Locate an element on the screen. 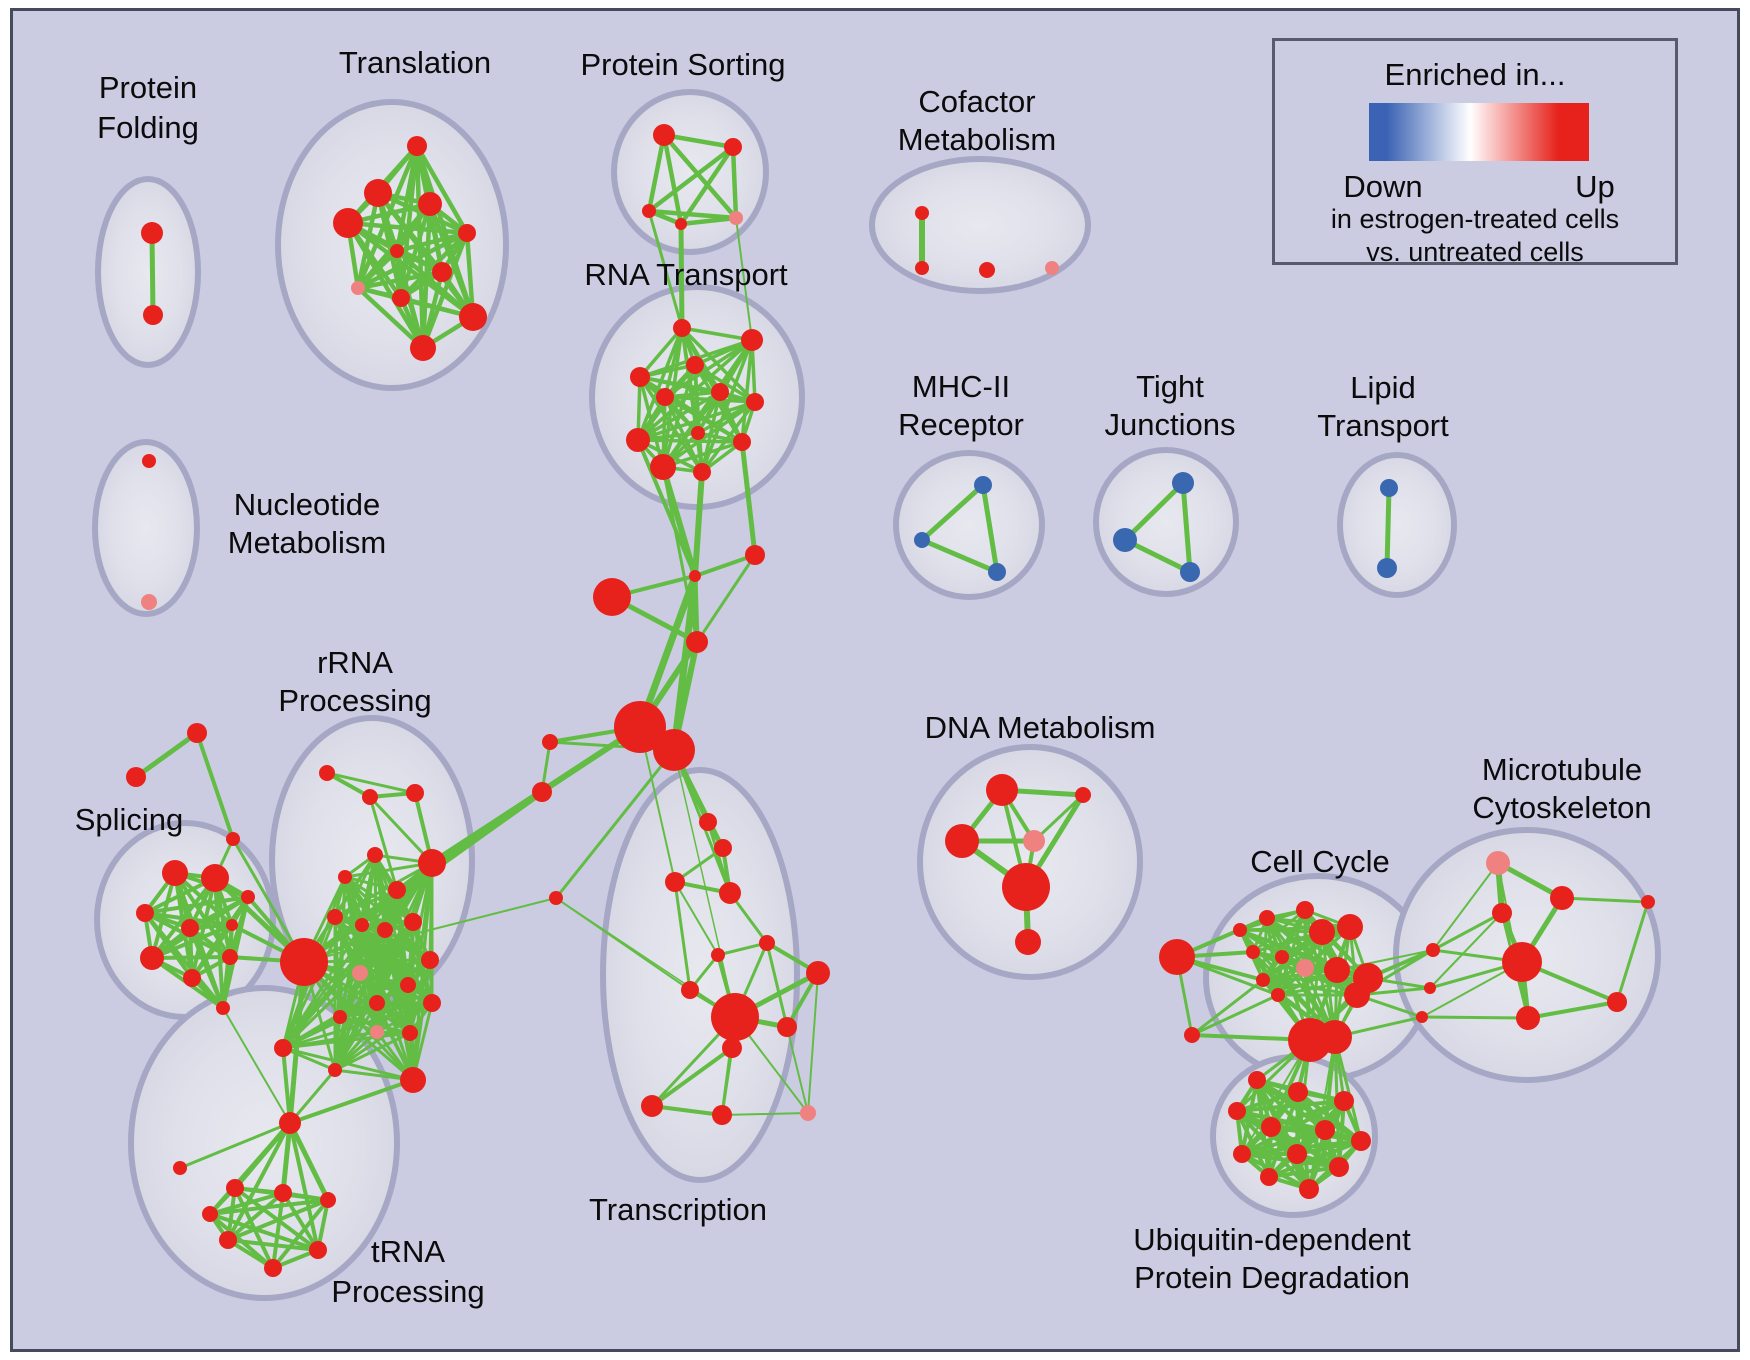  cluster-label-mt: Microtubule is located at coordinates (1562, 769).